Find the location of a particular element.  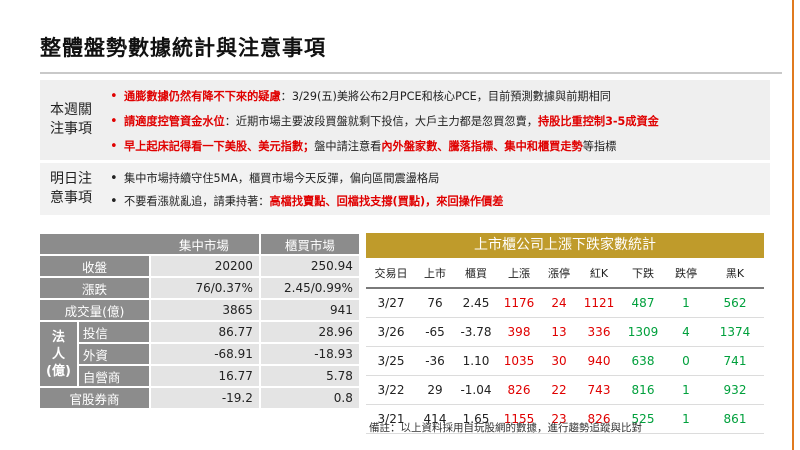

table-row: 法人 (億) 投信 86.77 28.96 is located at coordinates (199, 354).